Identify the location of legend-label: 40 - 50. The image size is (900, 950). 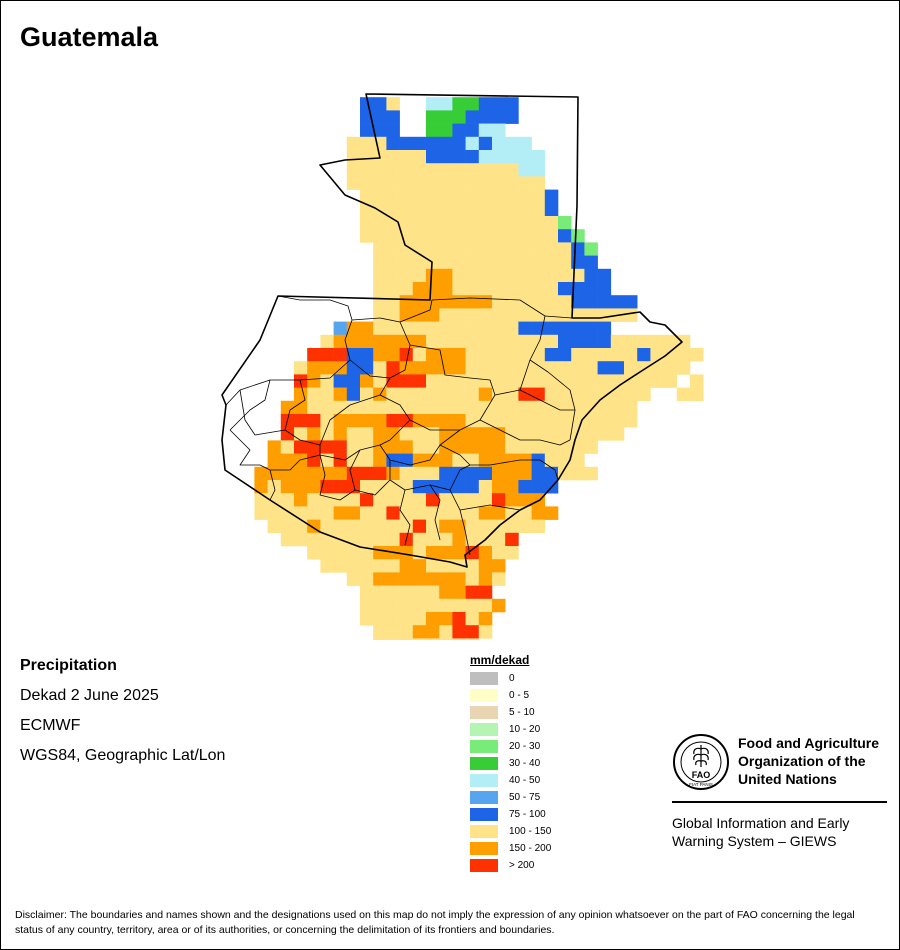
(525, 780).